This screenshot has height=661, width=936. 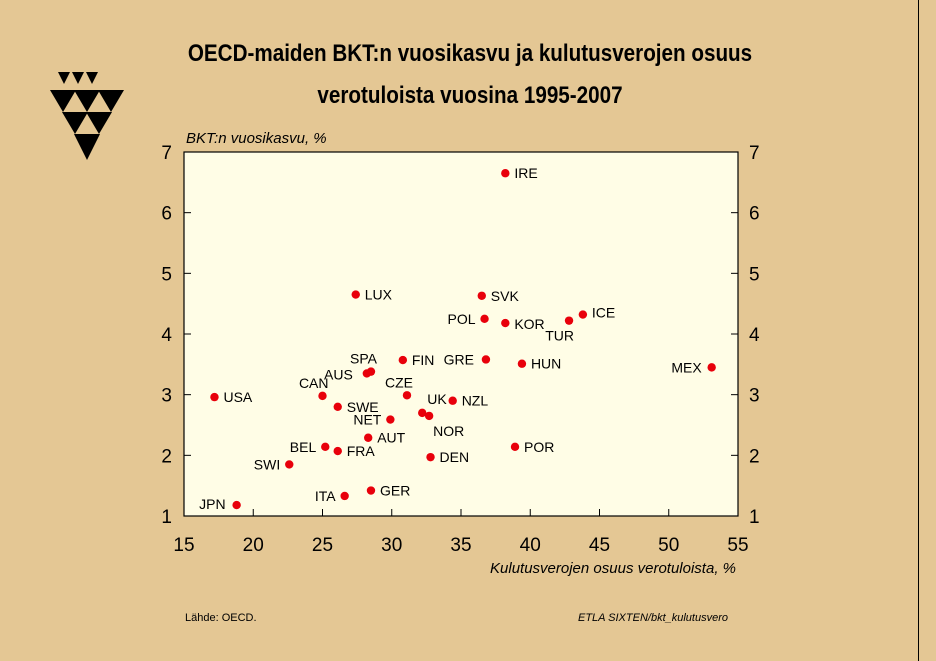 I want to click on etla-logo-icon, so click(x=87, y=116).